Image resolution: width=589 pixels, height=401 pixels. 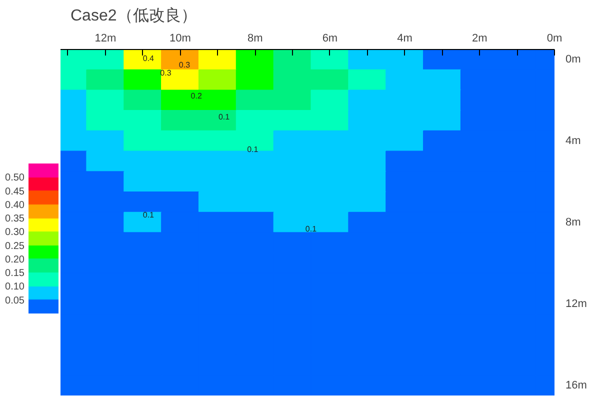 What do you see at coordinates (105, 38) in the screenshot?
I see `x-tick-label: 12m` at bounding box center [105, 38].